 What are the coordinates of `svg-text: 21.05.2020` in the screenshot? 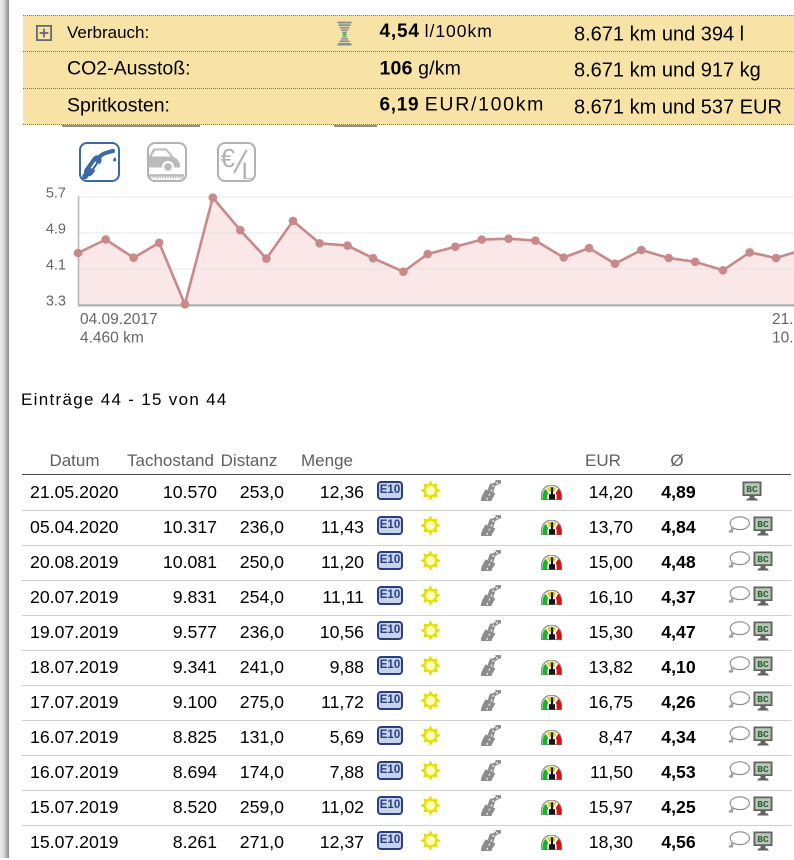 It's located at (783, 319).